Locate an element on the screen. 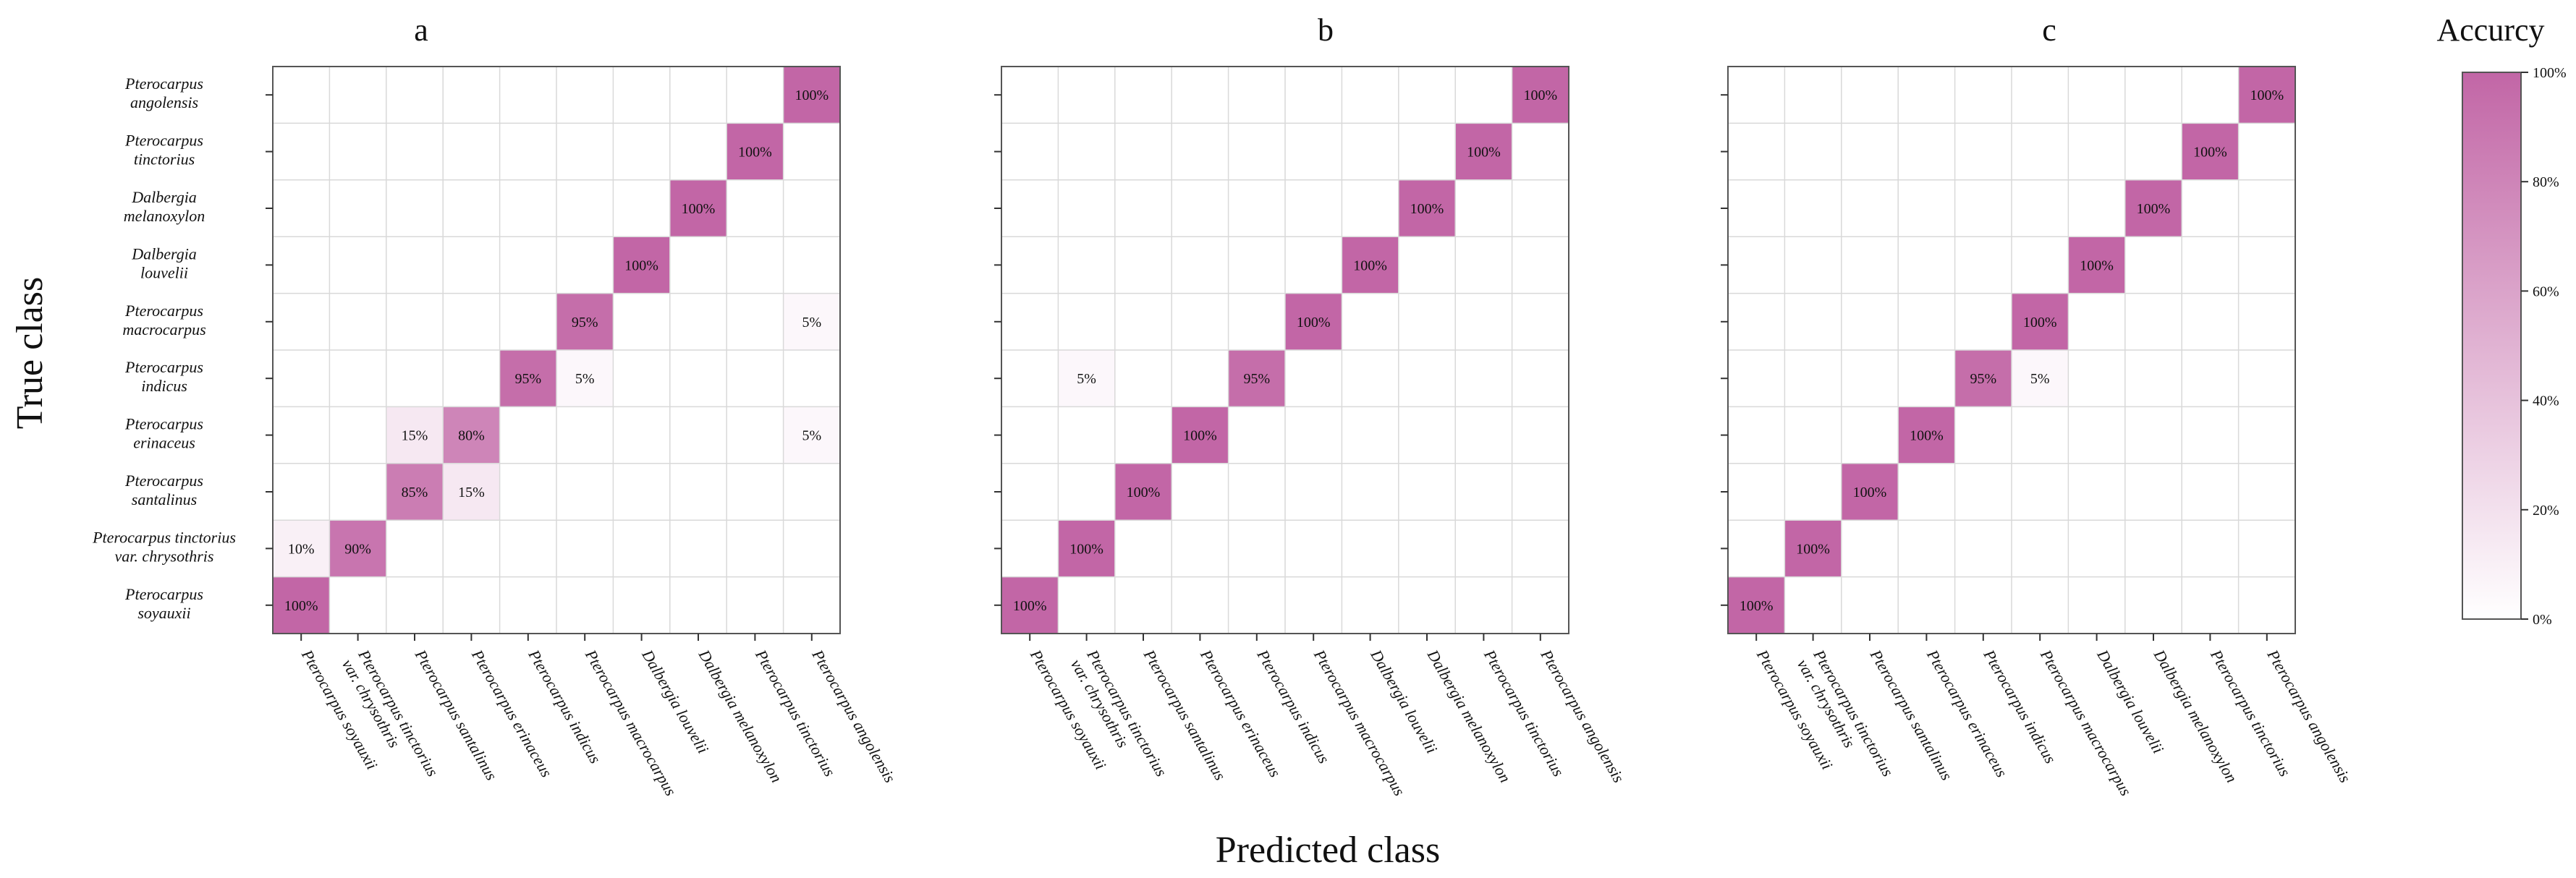  y-tick-label: Dalbergia louvelii is located at coordinates (164, 262).